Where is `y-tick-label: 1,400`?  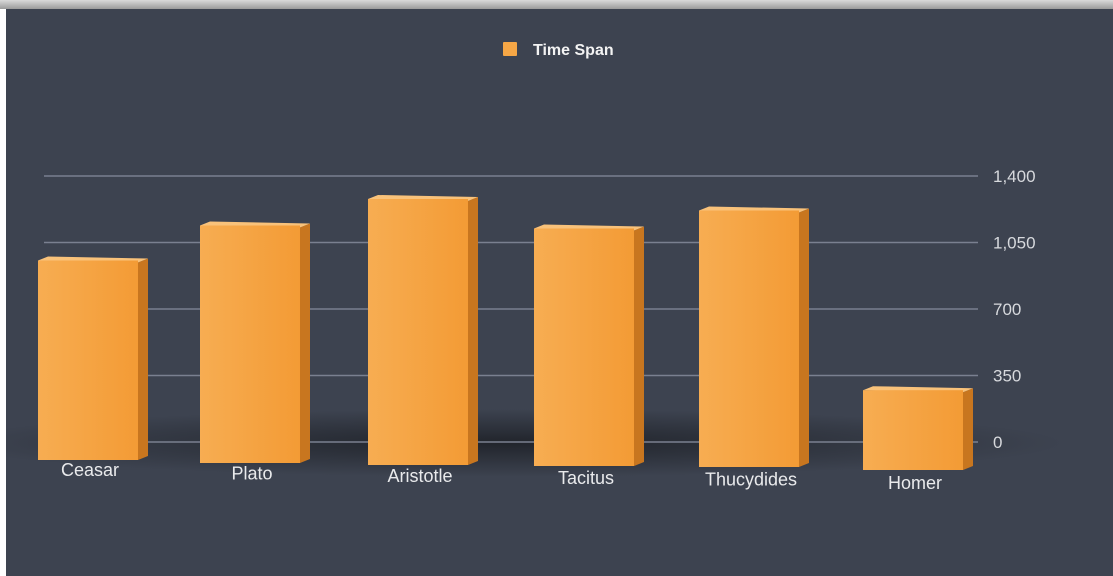
y-tick-label: 1,400 is located at coordinates (1014, 176).